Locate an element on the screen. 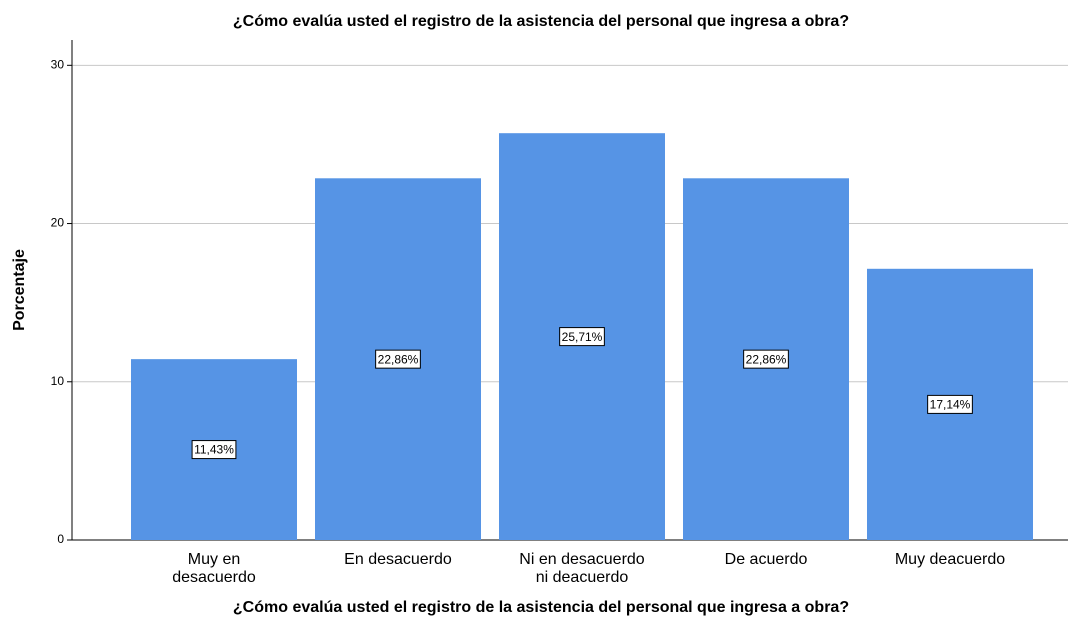  value-label: 17,14% is located at coordinates (950, 405).